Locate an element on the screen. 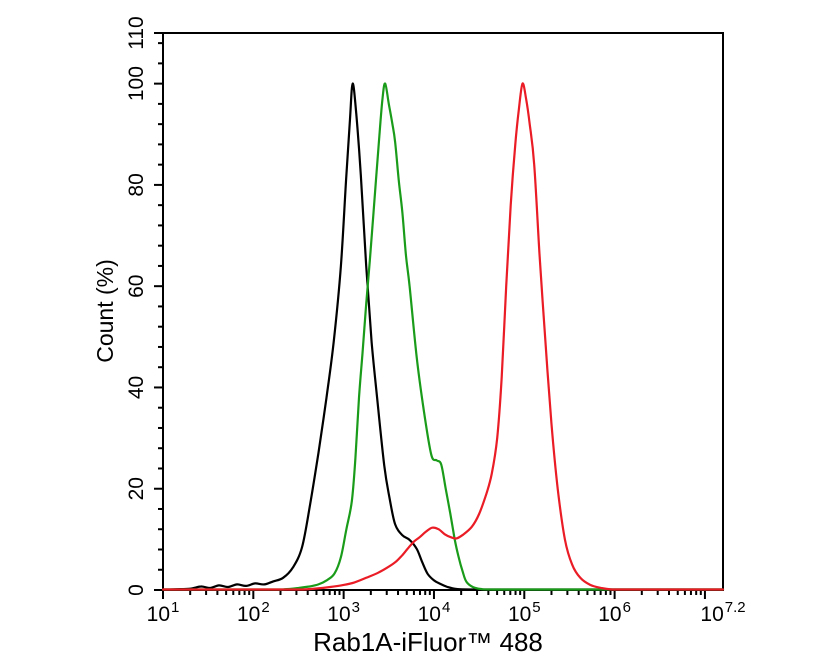 The height and width of the screenshot is (668, 835). y-axis-ticks is located at coordinates (158, 311).